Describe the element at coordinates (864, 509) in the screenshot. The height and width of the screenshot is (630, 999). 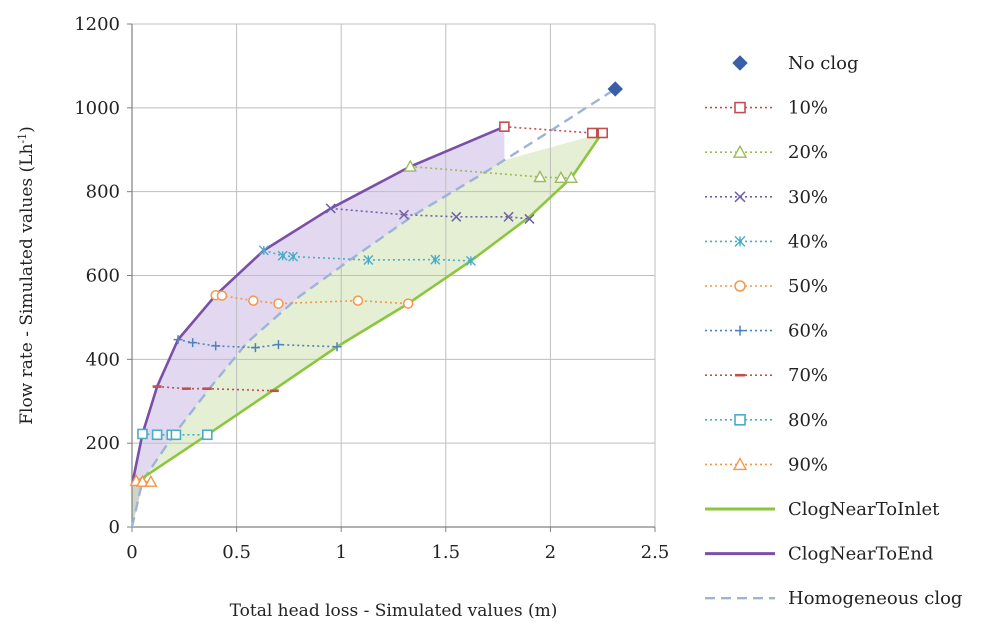
I see `legend-label: ClogNearToInlet` at that location.